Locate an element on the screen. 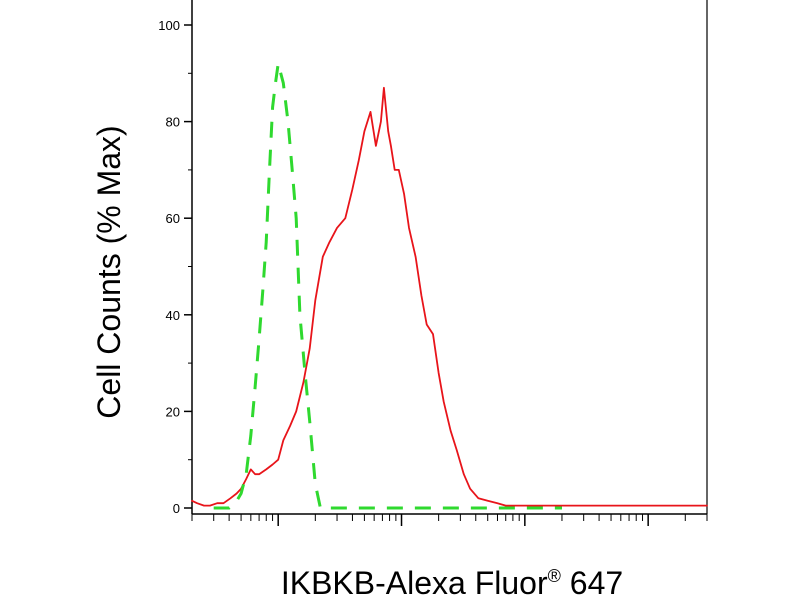 The image size is (800, 600). y-tick-label-20: 20 is located at coordinates (173, 411).